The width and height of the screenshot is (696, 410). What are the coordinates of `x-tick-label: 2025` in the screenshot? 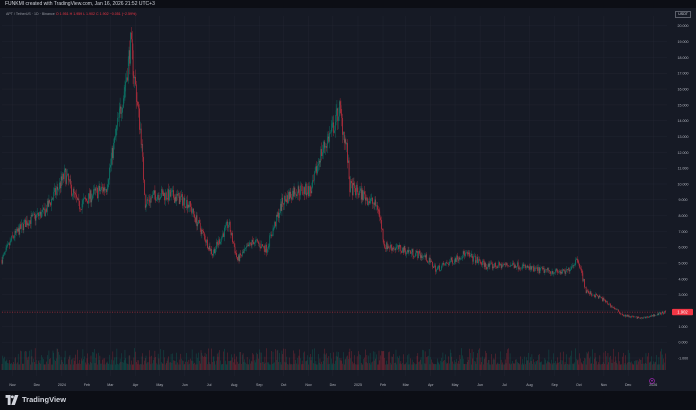 It's located at (358, 385).